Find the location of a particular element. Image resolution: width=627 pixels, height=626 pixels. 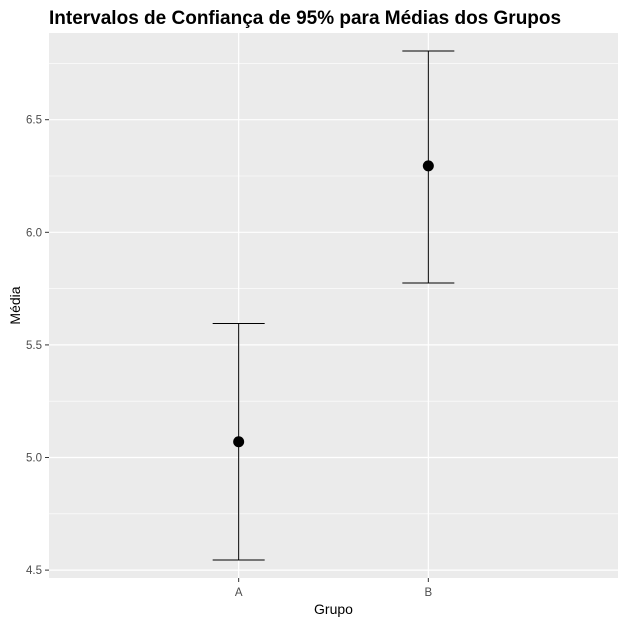

x-tick-label: A is located at coordinates (239, 593).